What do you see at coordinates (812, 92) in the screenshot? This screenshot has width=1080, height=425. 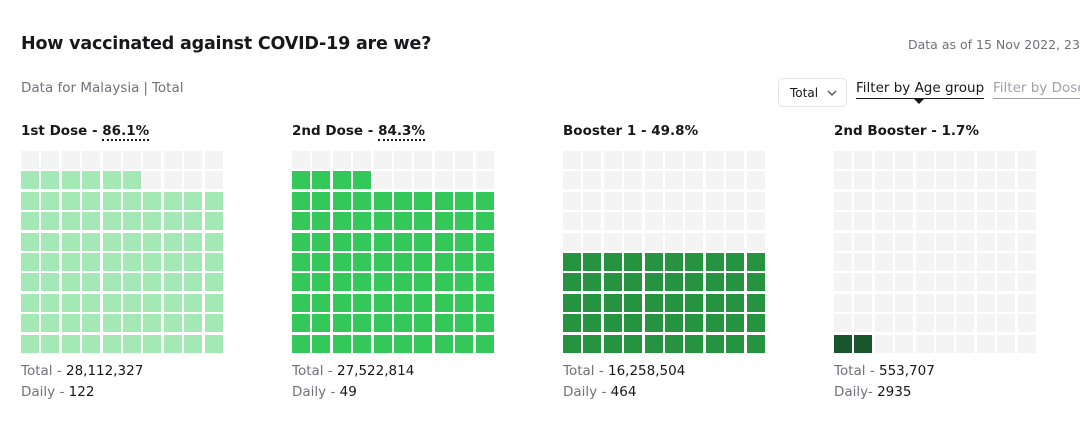 I see `total-dropdown: Total` at bounding box center [812, 92].